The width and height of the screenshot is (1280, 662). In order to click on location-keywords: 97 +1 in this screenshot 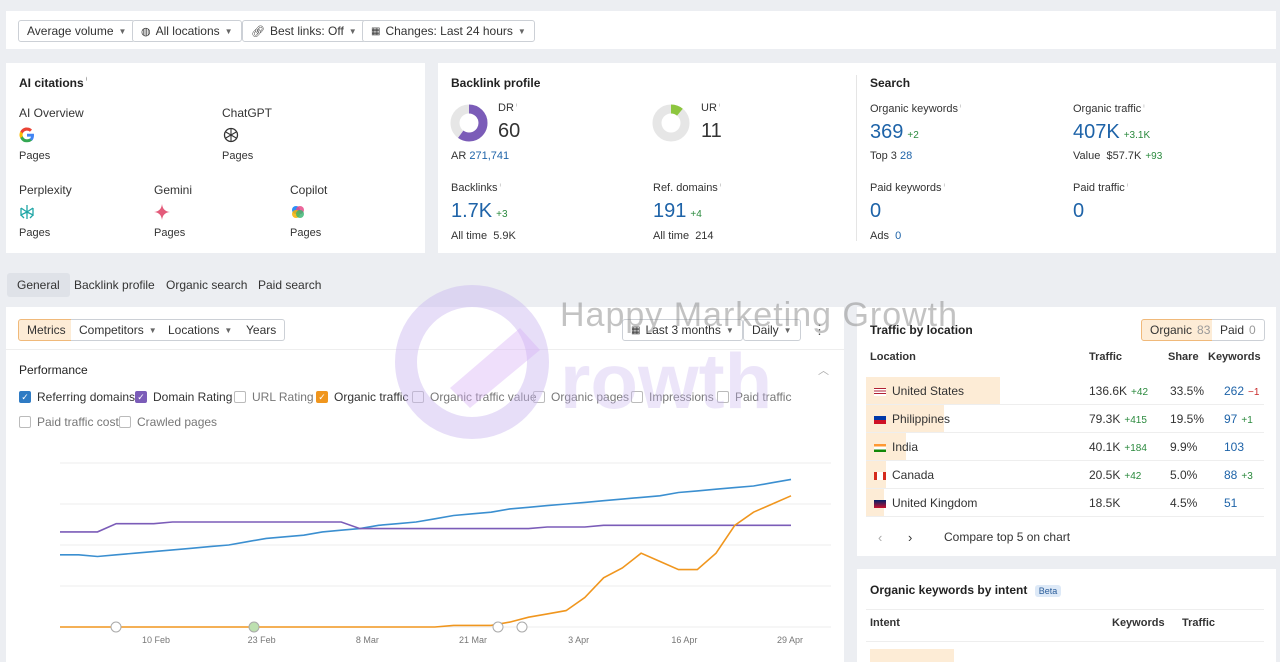, I will do `click(1238, 419)`.